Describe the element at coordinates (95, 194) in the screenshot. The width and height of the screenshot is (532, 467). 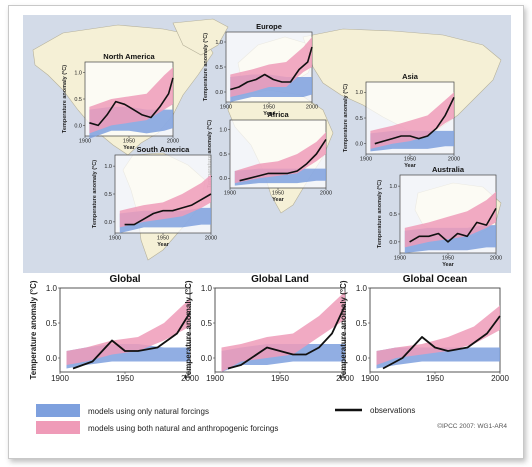
I see `south-america-ylabel: Temperature anomaly (°C)` at that location.